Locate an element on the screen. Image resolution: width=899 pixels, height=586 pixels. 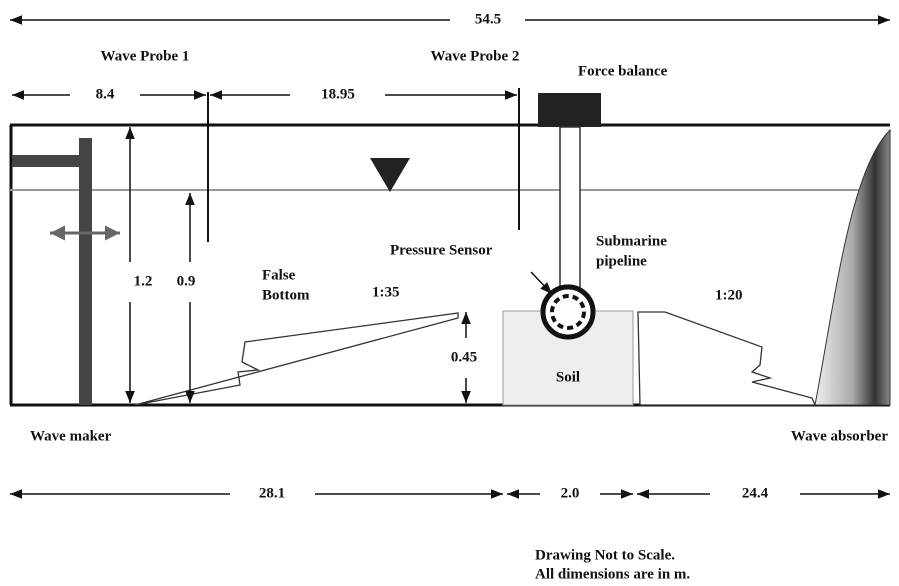
dim-water-depth: 0.9 is located at coordinates (186, 281).